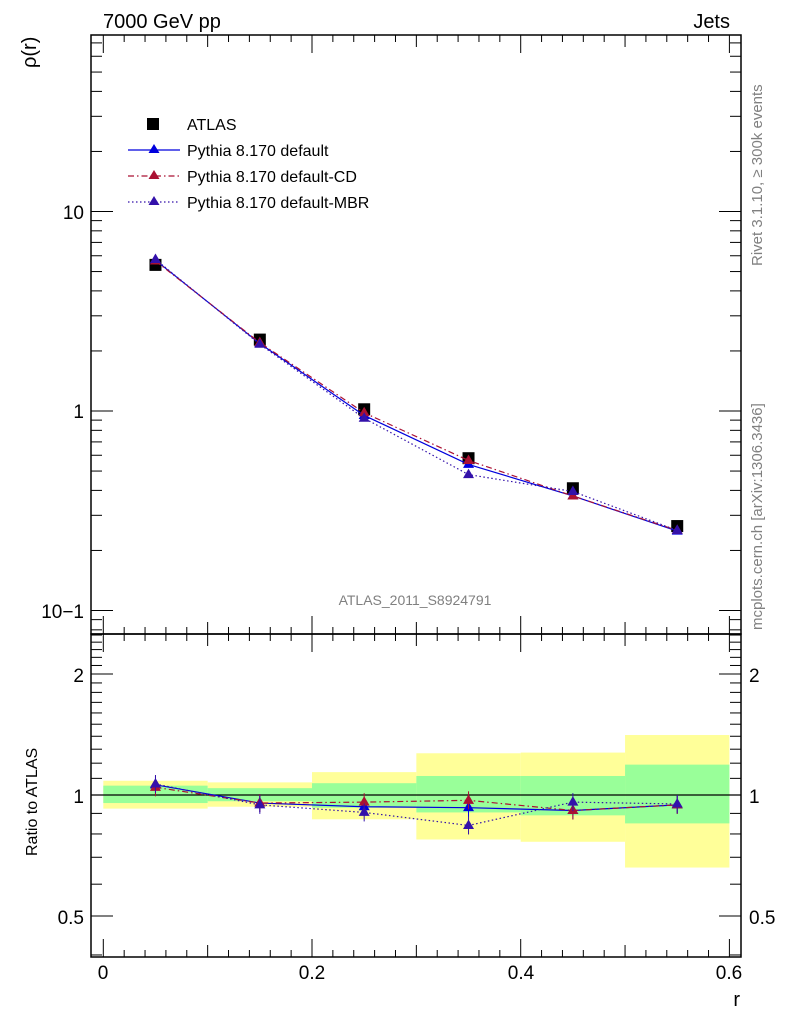  I want to click on ratio-ytick-label-2-left: 2, so click(78, 676).